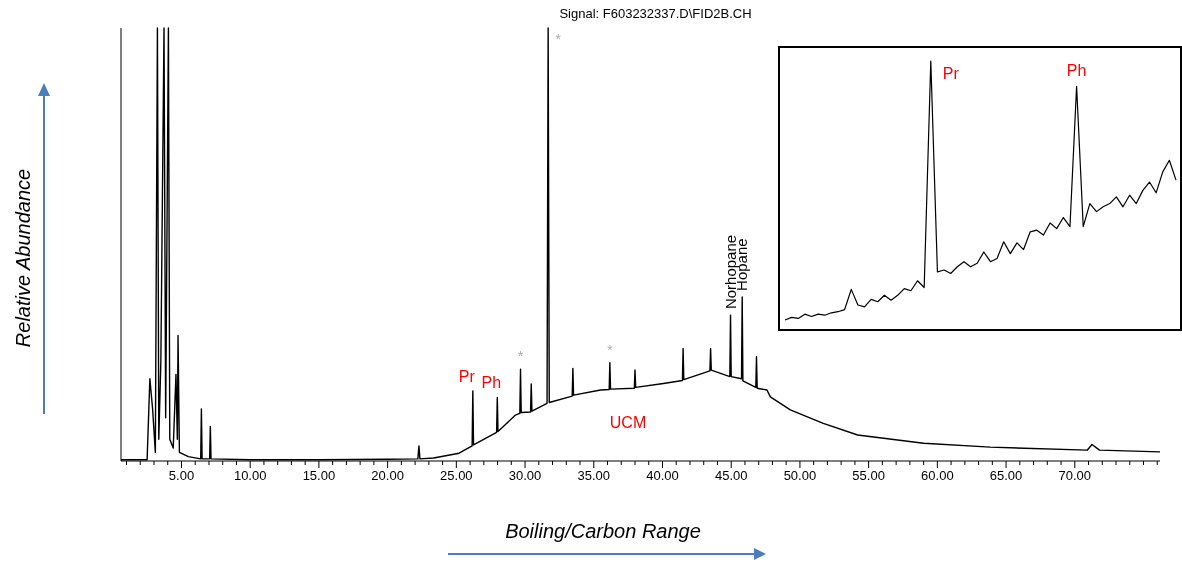 The image size is (1182, 563). I want to click on x-tick-label: 35.00, so click(594, 475).